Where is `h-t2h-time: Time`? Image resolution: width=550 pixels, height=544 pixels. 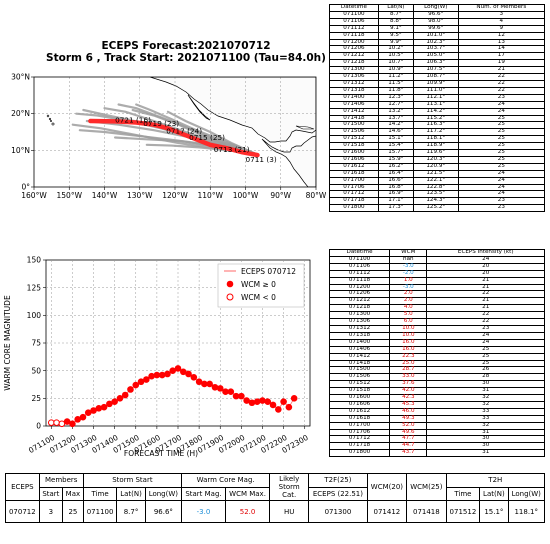 h-t2h-time: Time is located at coordinates (463, 493).